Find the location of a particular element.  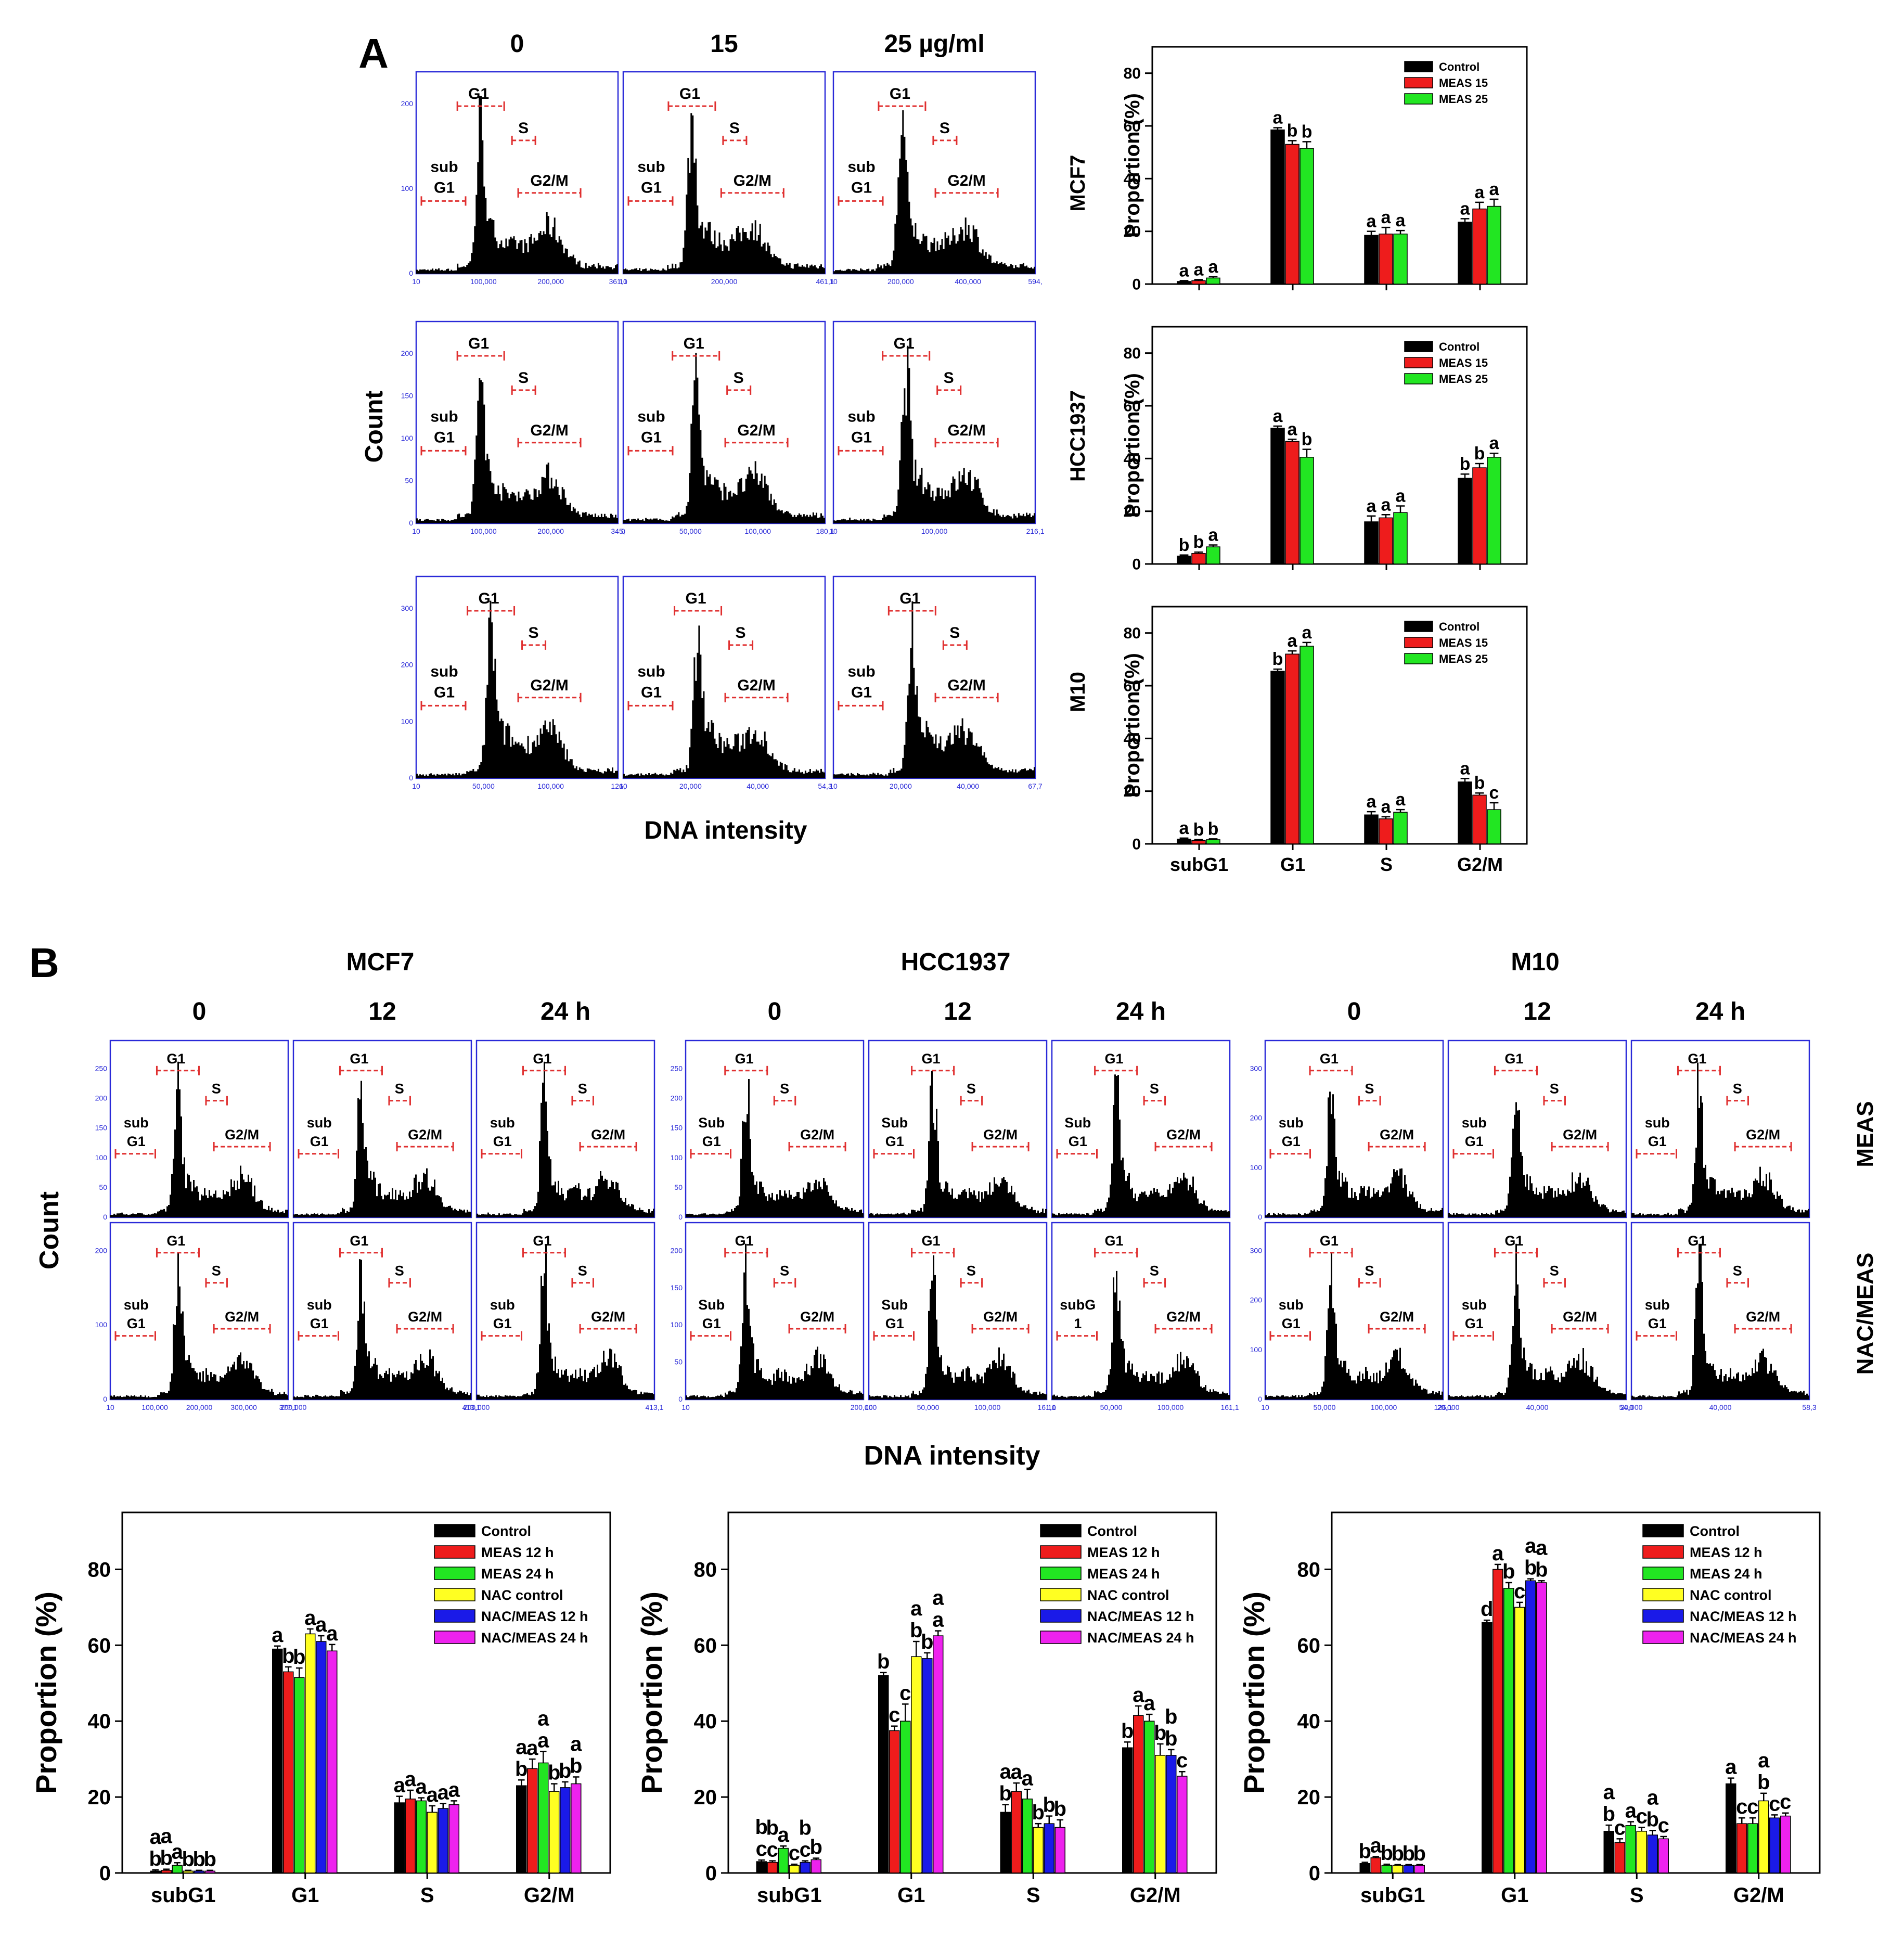

legend-label: Control is located at coordinates (1460, 346).